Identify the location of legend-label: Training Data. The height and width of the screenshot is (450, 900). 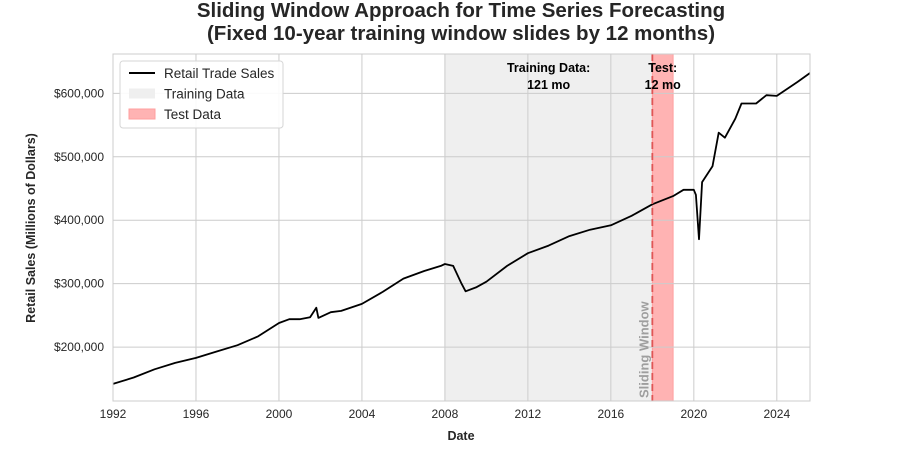
(204, 94).